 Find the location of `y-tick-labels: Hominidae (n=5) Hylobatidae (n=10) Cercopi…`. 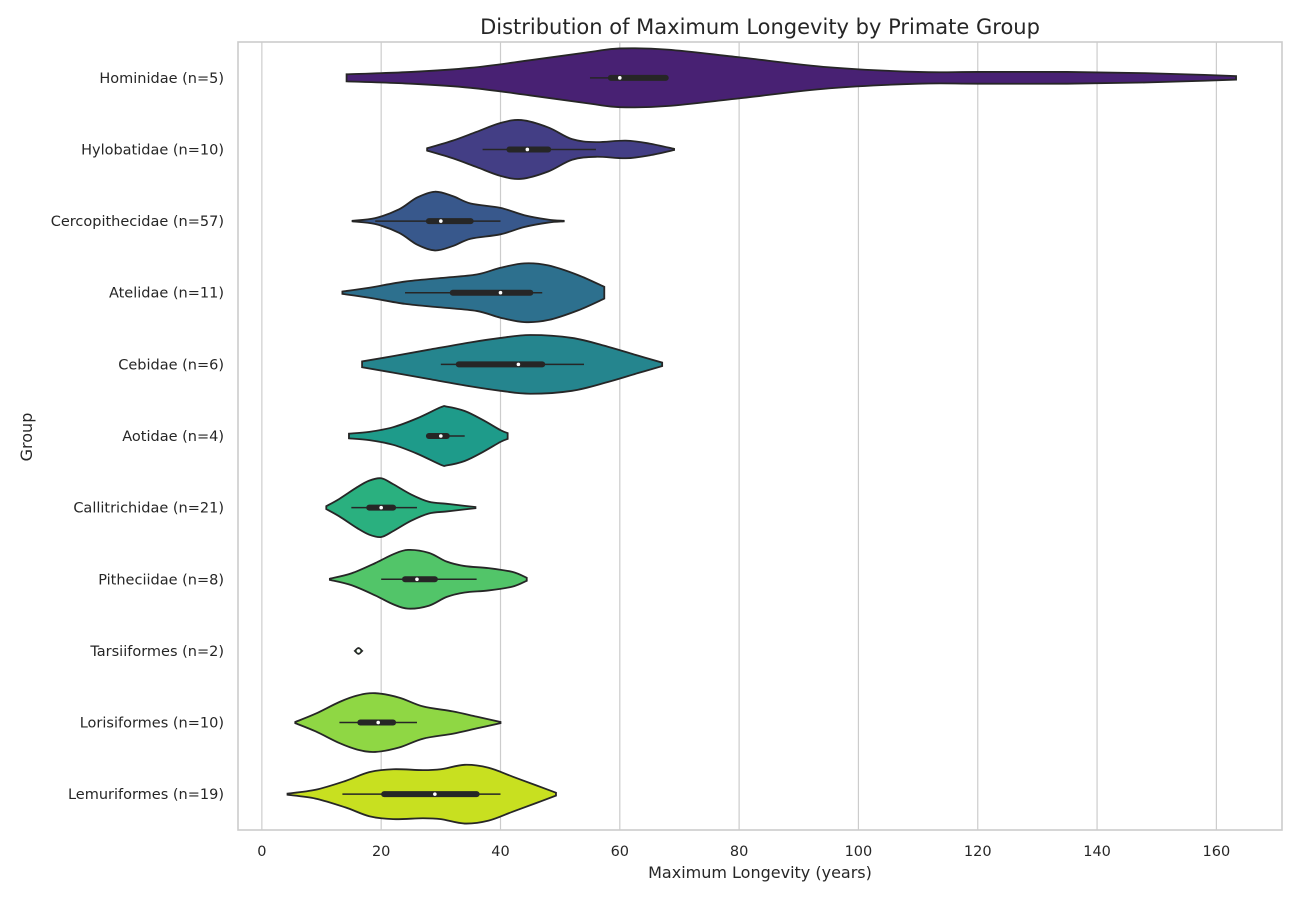

y-tick-labels: Hominidae (n=5) Hylobatidae (n=10) Cercopi… is located at coordinates (137, 437).